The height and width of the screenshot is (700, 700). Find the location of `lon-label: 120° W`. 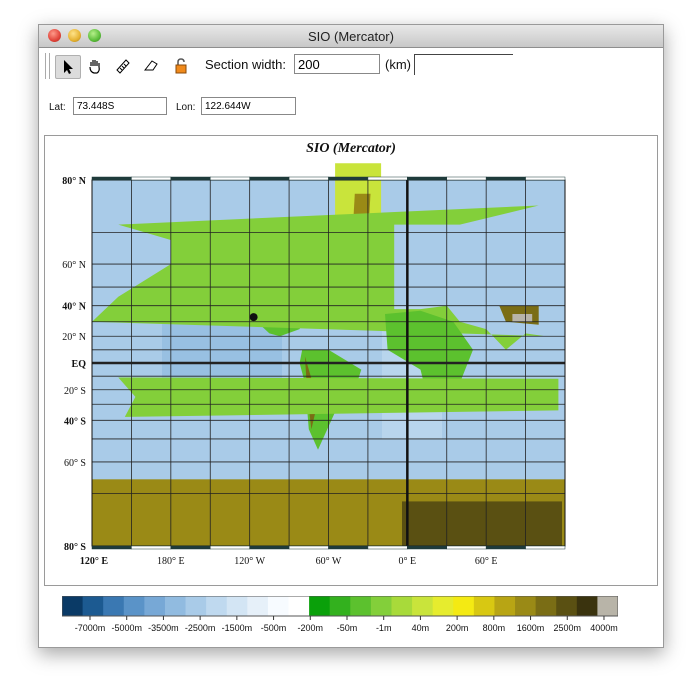

lon-label: 120° W is located at coordinates (249, 561).